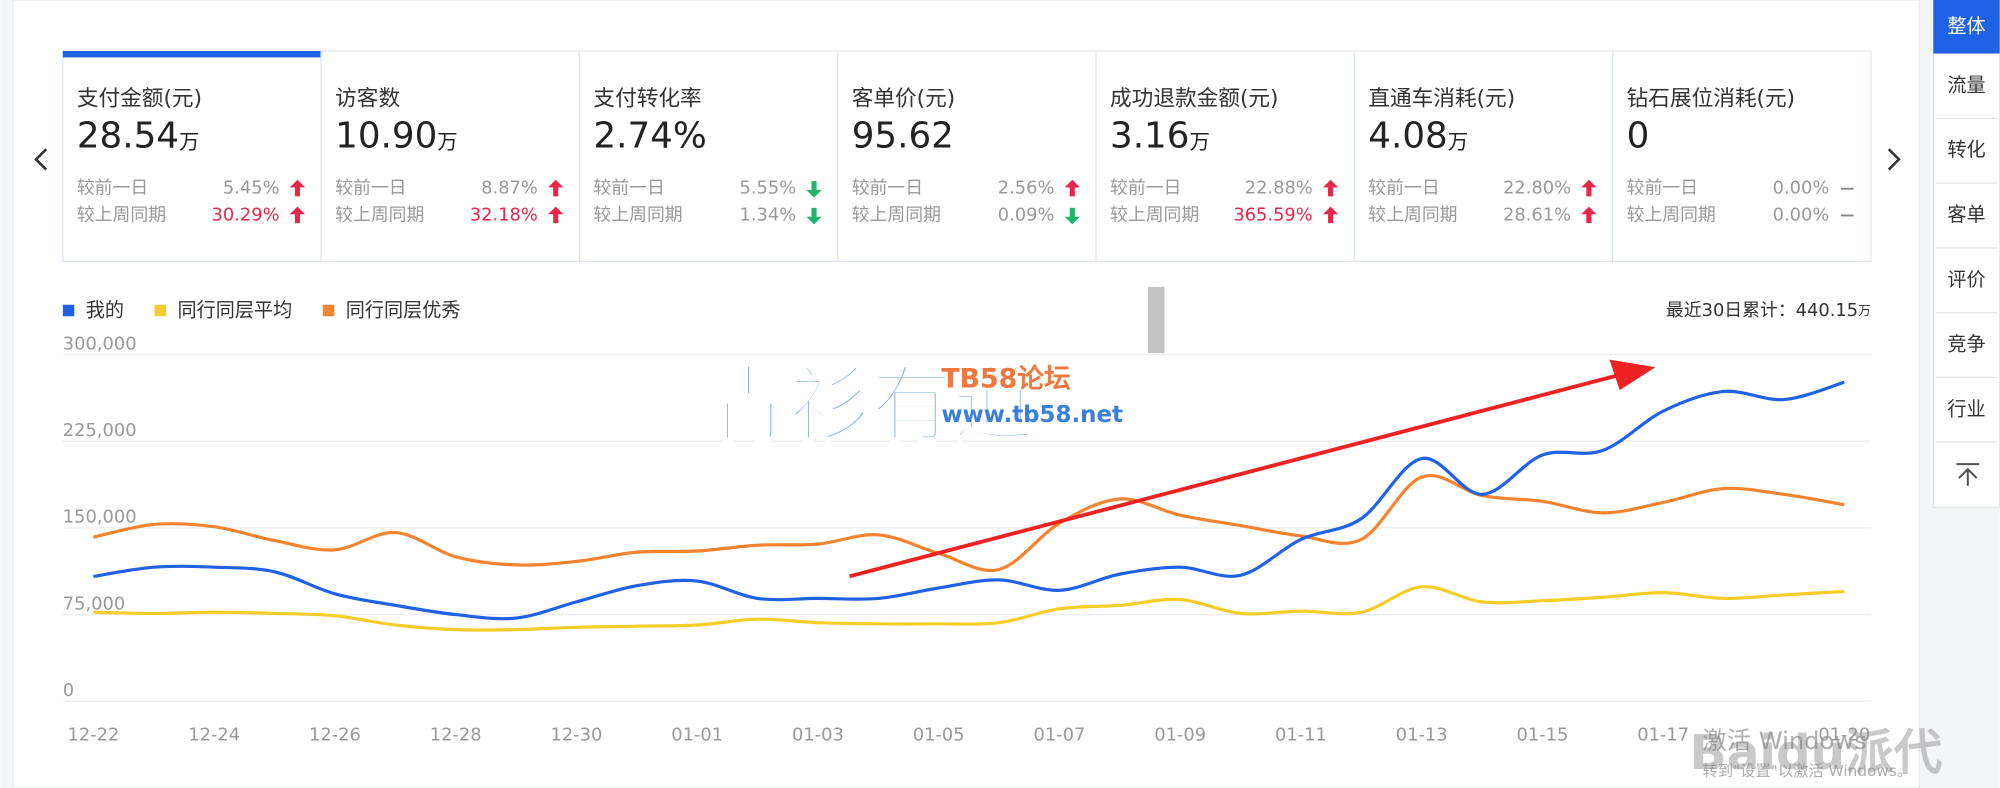 This screenshot has height=788, width=2000. What do you see at coordinates (1966, 408) in the screenshot?
I see `side-tab: 行业` at bounding box center [1966, 408].